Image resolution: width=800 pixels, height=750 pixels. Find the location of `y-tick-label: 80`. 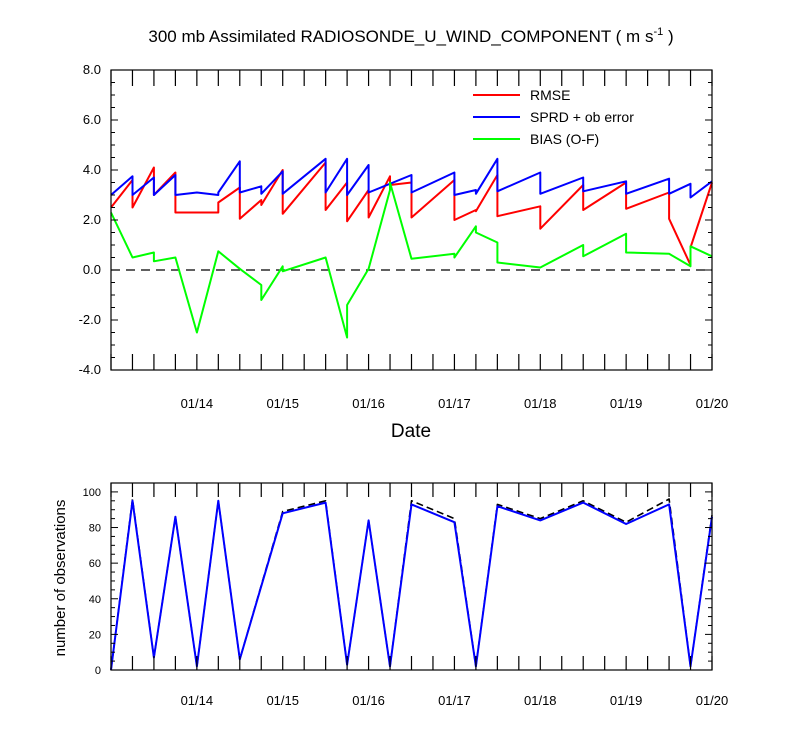

y-tick-label: 80 is located at coordinates (95, 529).